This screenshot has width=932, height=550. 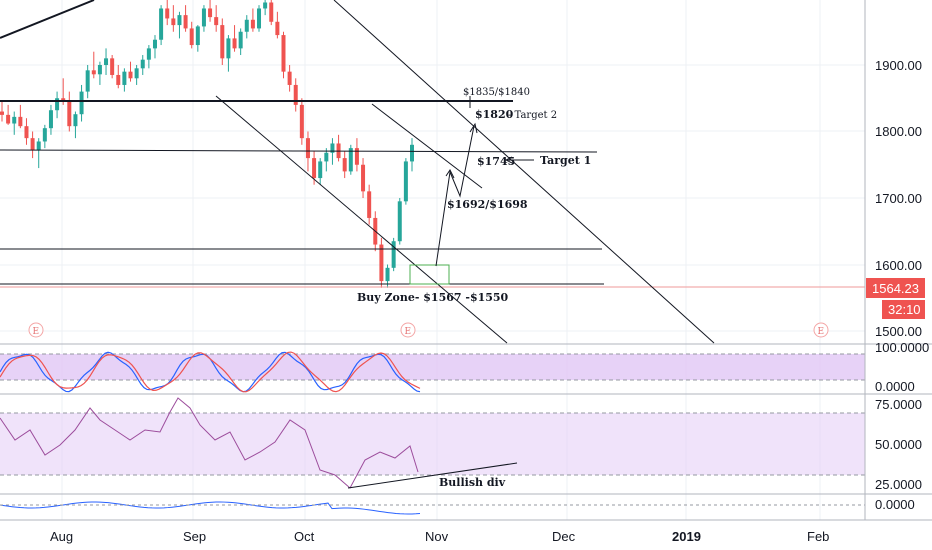 I want to click on current-price-tag: 1564.23 32:10, so click(x=895, y=298).